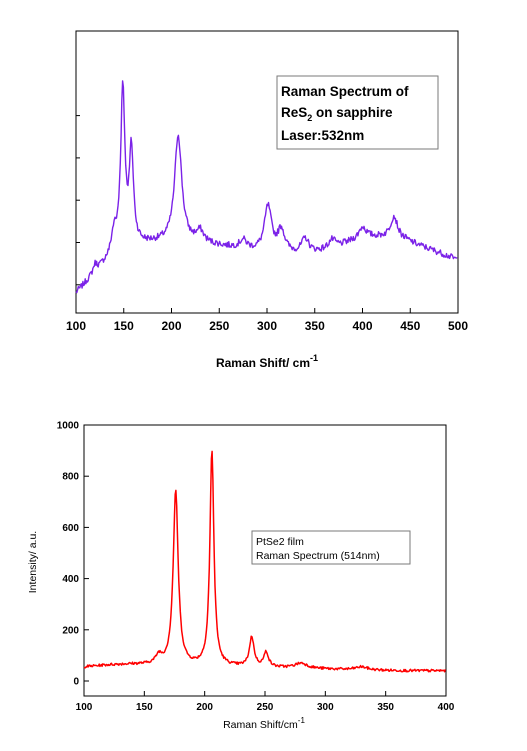 This screenshot has height=751, width=527. I want to click on chart-bottom-xlabel-text: Raman Shift/cm, so click(260, 725).